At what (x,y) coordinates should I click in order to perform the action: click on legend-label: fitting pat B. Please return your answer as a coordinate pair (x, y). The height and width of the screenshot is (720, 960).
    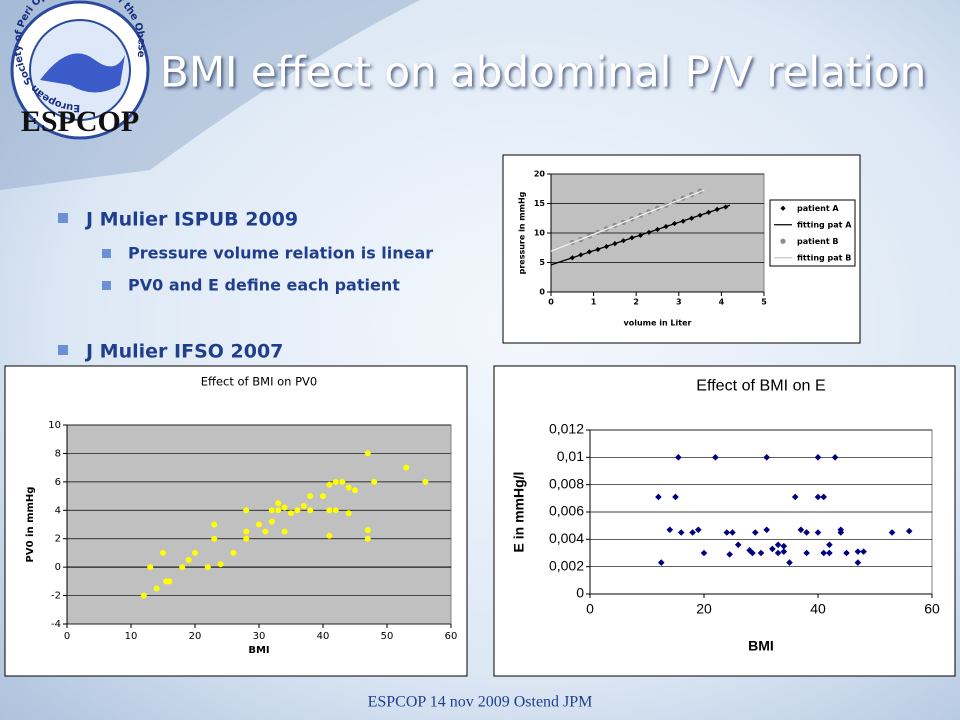
    Looking at the image, I should click on (824, 257).